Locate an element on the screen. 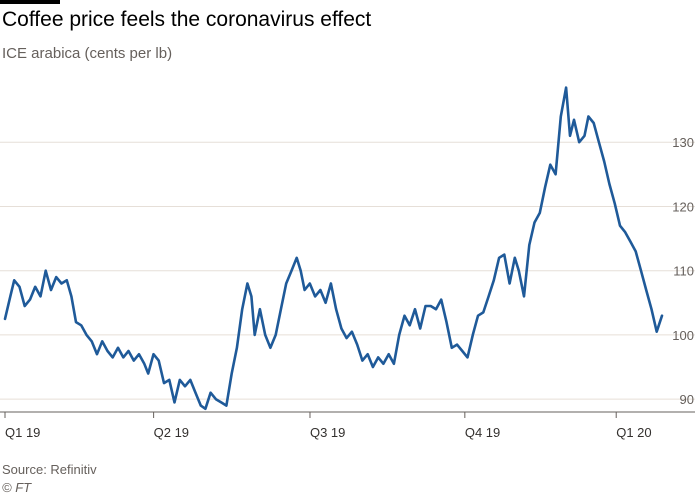  chart-source: Source: Refinitiv is located at coordinates (49, 469).